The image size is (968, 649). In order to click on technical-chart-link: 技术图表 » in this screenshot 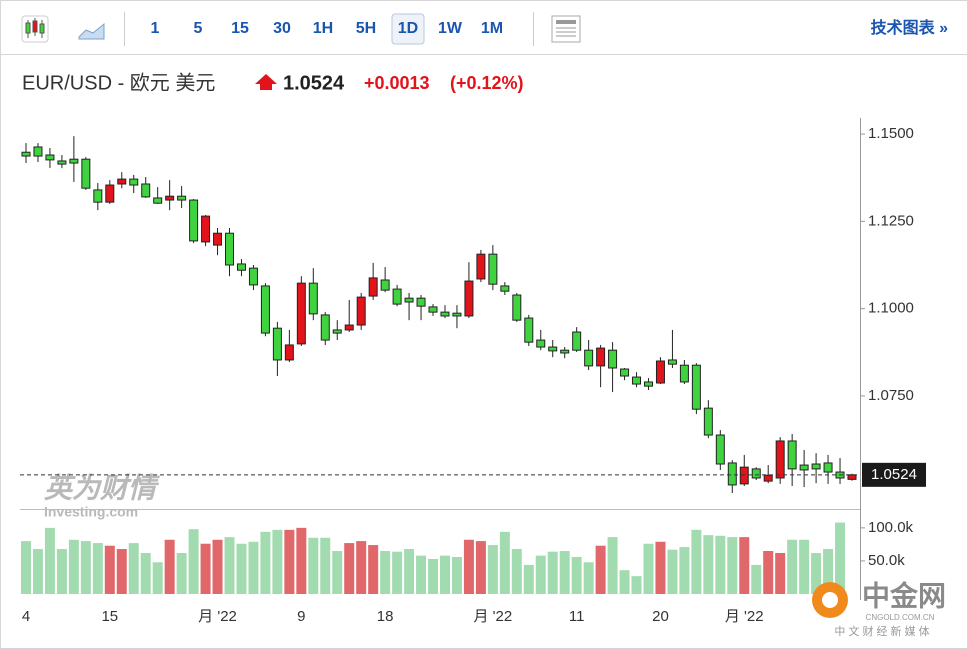, I will do `click(909, 27)`.